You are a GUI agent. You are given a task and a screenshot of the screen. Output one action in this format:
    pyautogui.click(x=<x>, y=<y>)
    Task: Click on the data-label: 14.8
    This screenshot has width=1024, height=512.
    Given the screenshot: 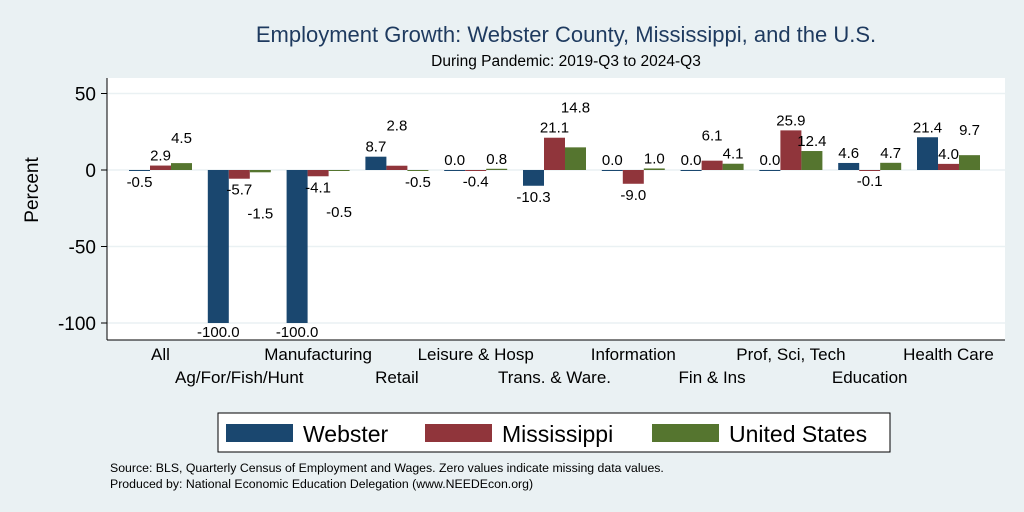 What is the action you would take?
    pyautogui.click(x=575, y=107)
    